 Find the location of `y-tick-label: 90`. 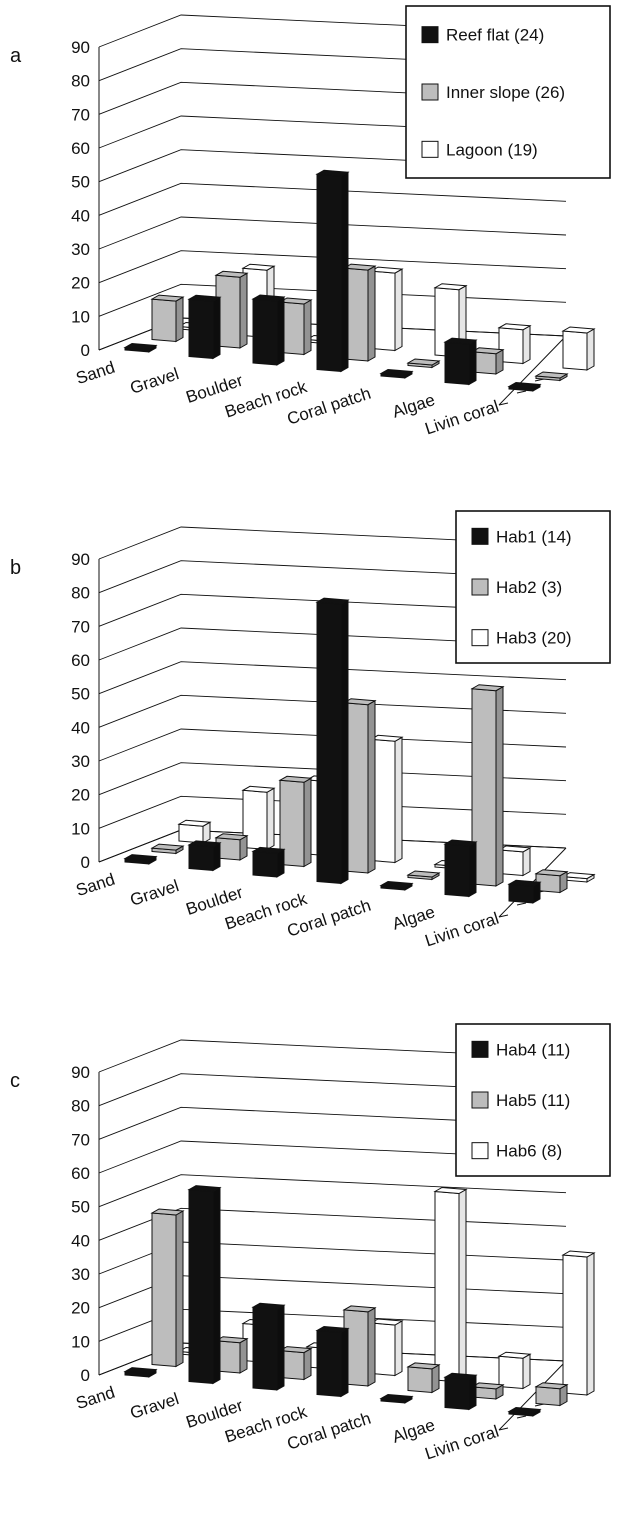

y-tick-label: 90 is located at coordinates (80, 1072).